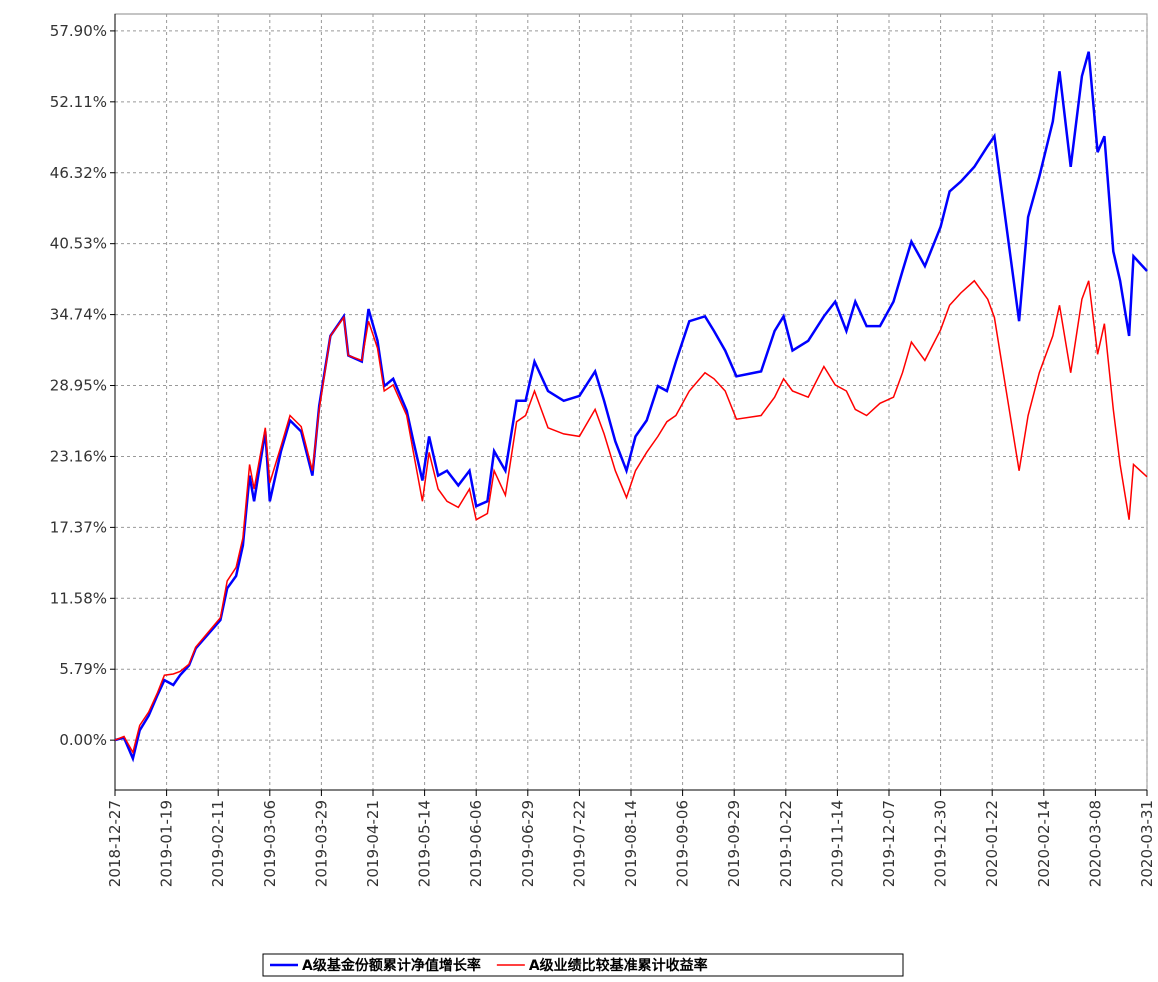 The height and width of the screenshot is (982, 1158). Describe the element at coordinates (78, 386) in the screenshot. I see `y-tick-label: 28.95%` at that location.